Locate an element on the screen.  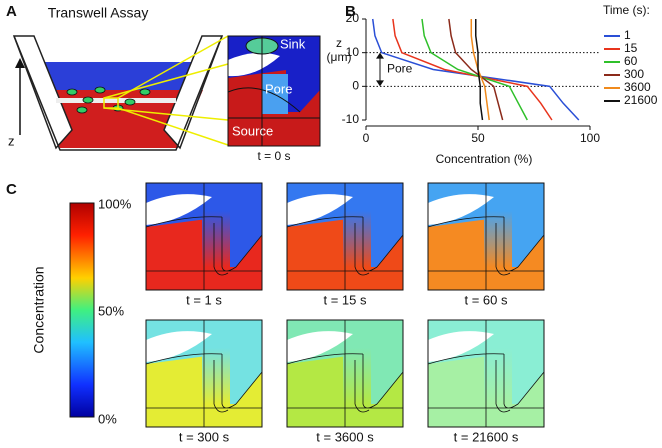
annotation: Pore is located at coordinates (400, 69).